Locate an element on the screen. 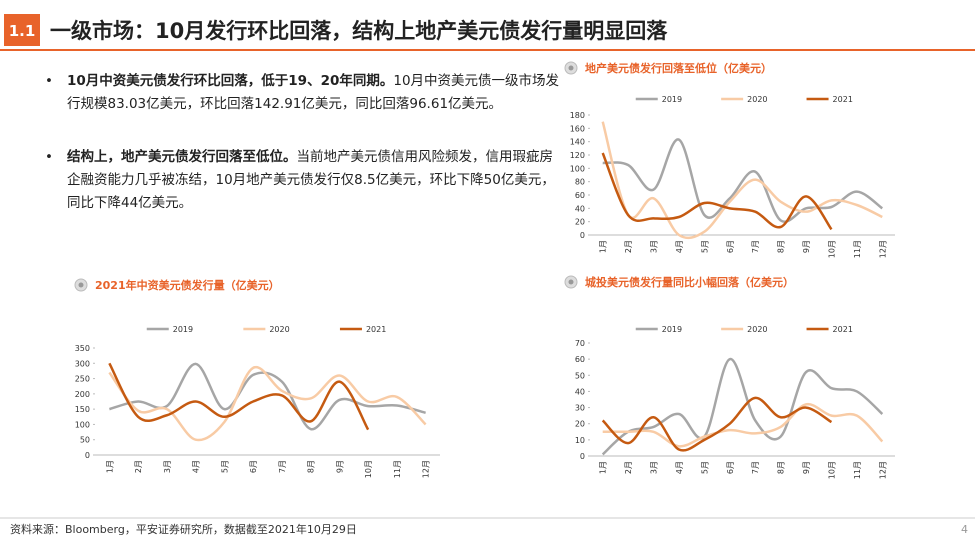 This screenshot has width=975, height=540. chart-title: 地产美元债发行回落至低位（亿美元） is located at coordinates (678, 68).